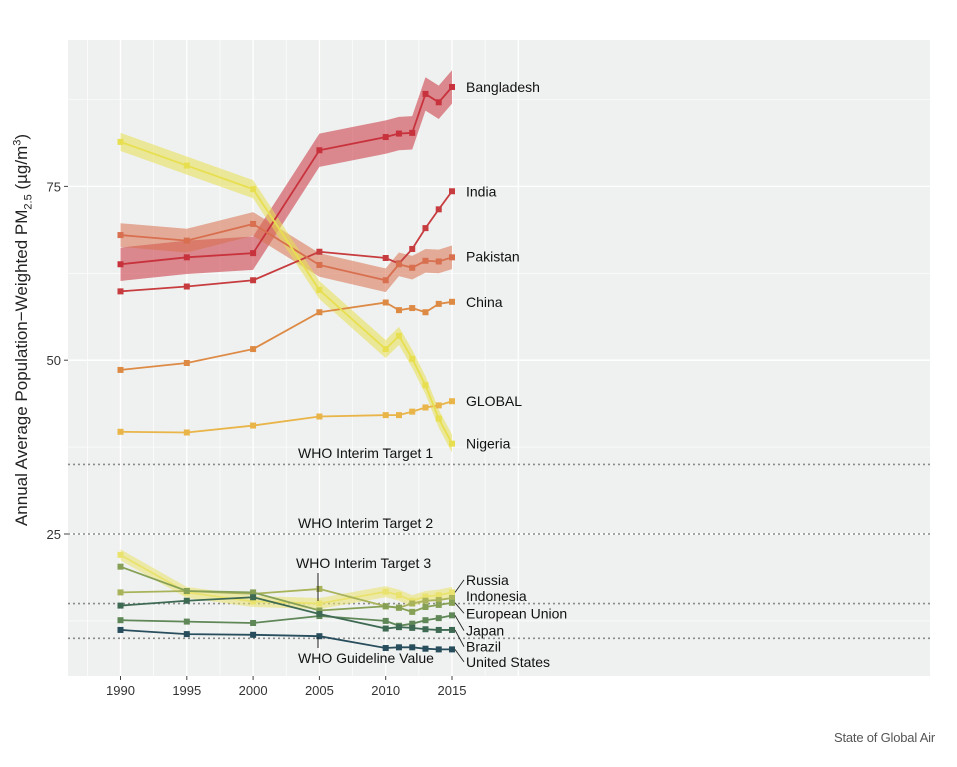 This screenshot has height=767, width=957. I want to click on line-nigeria, so click(286, 293).